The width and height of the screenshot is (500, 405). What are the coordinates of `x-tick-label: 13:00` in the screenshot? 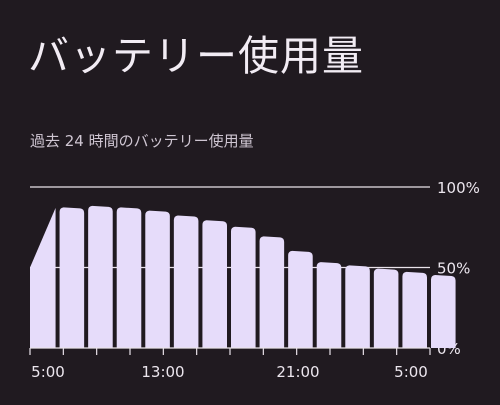 It's located at (162, 372).